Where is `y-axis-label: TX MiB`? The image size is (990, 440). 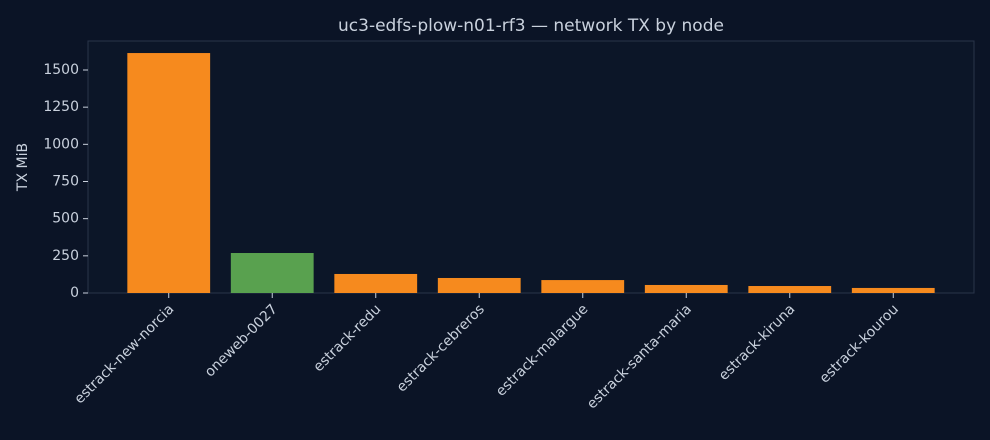
y-axis-label: TX MiB is located at coordinates (23, 167).